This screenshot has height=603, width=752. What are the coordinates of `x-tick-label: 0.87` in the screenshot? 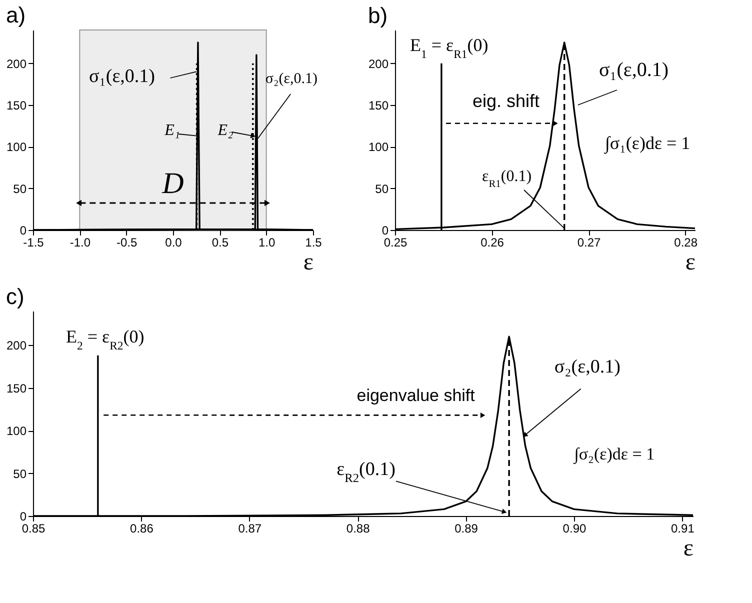 It's located at (250, 529).